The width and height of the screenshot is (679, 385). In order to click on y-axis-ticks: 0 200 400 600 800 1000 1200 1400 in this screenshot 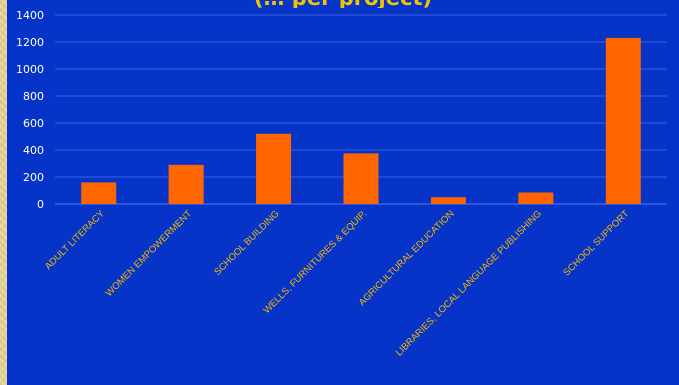, I will do `click(30, 110)`.